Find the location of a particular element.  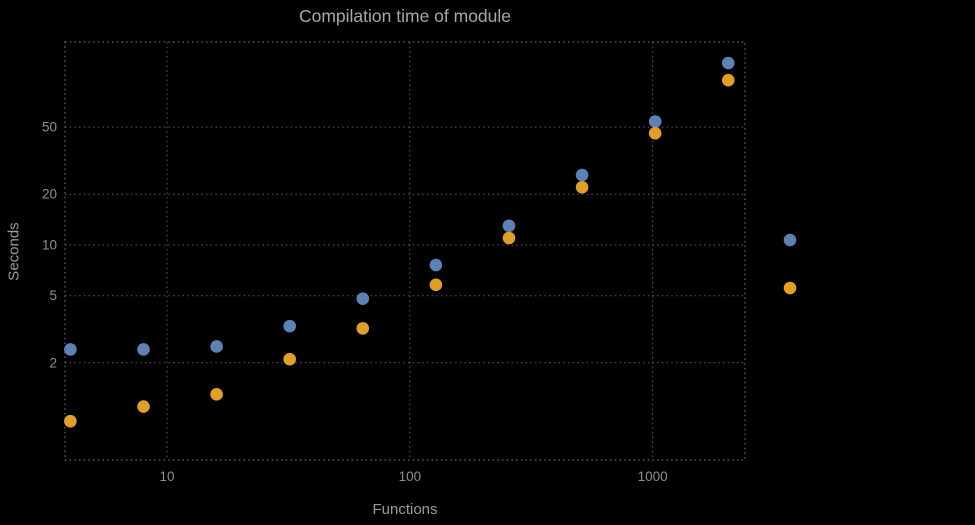

x-axis-label: Functions is located at coordinates (405, 509).